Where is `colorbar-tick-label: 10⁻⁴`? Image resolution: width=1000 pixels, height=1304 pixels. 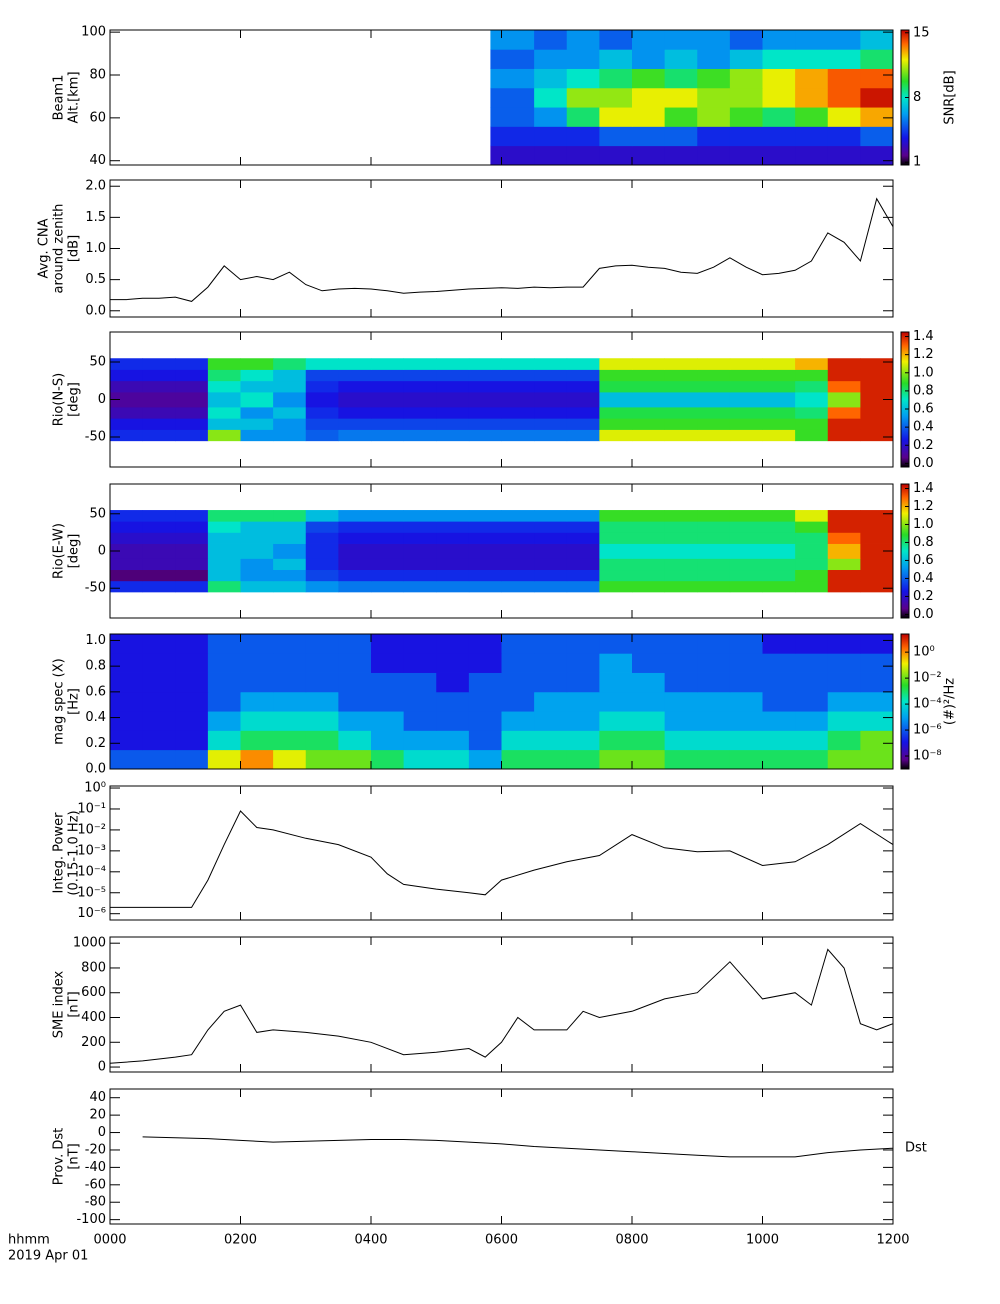
colorbar-tick-label: 10⁻⁴ is located at coordinates (927, 704).